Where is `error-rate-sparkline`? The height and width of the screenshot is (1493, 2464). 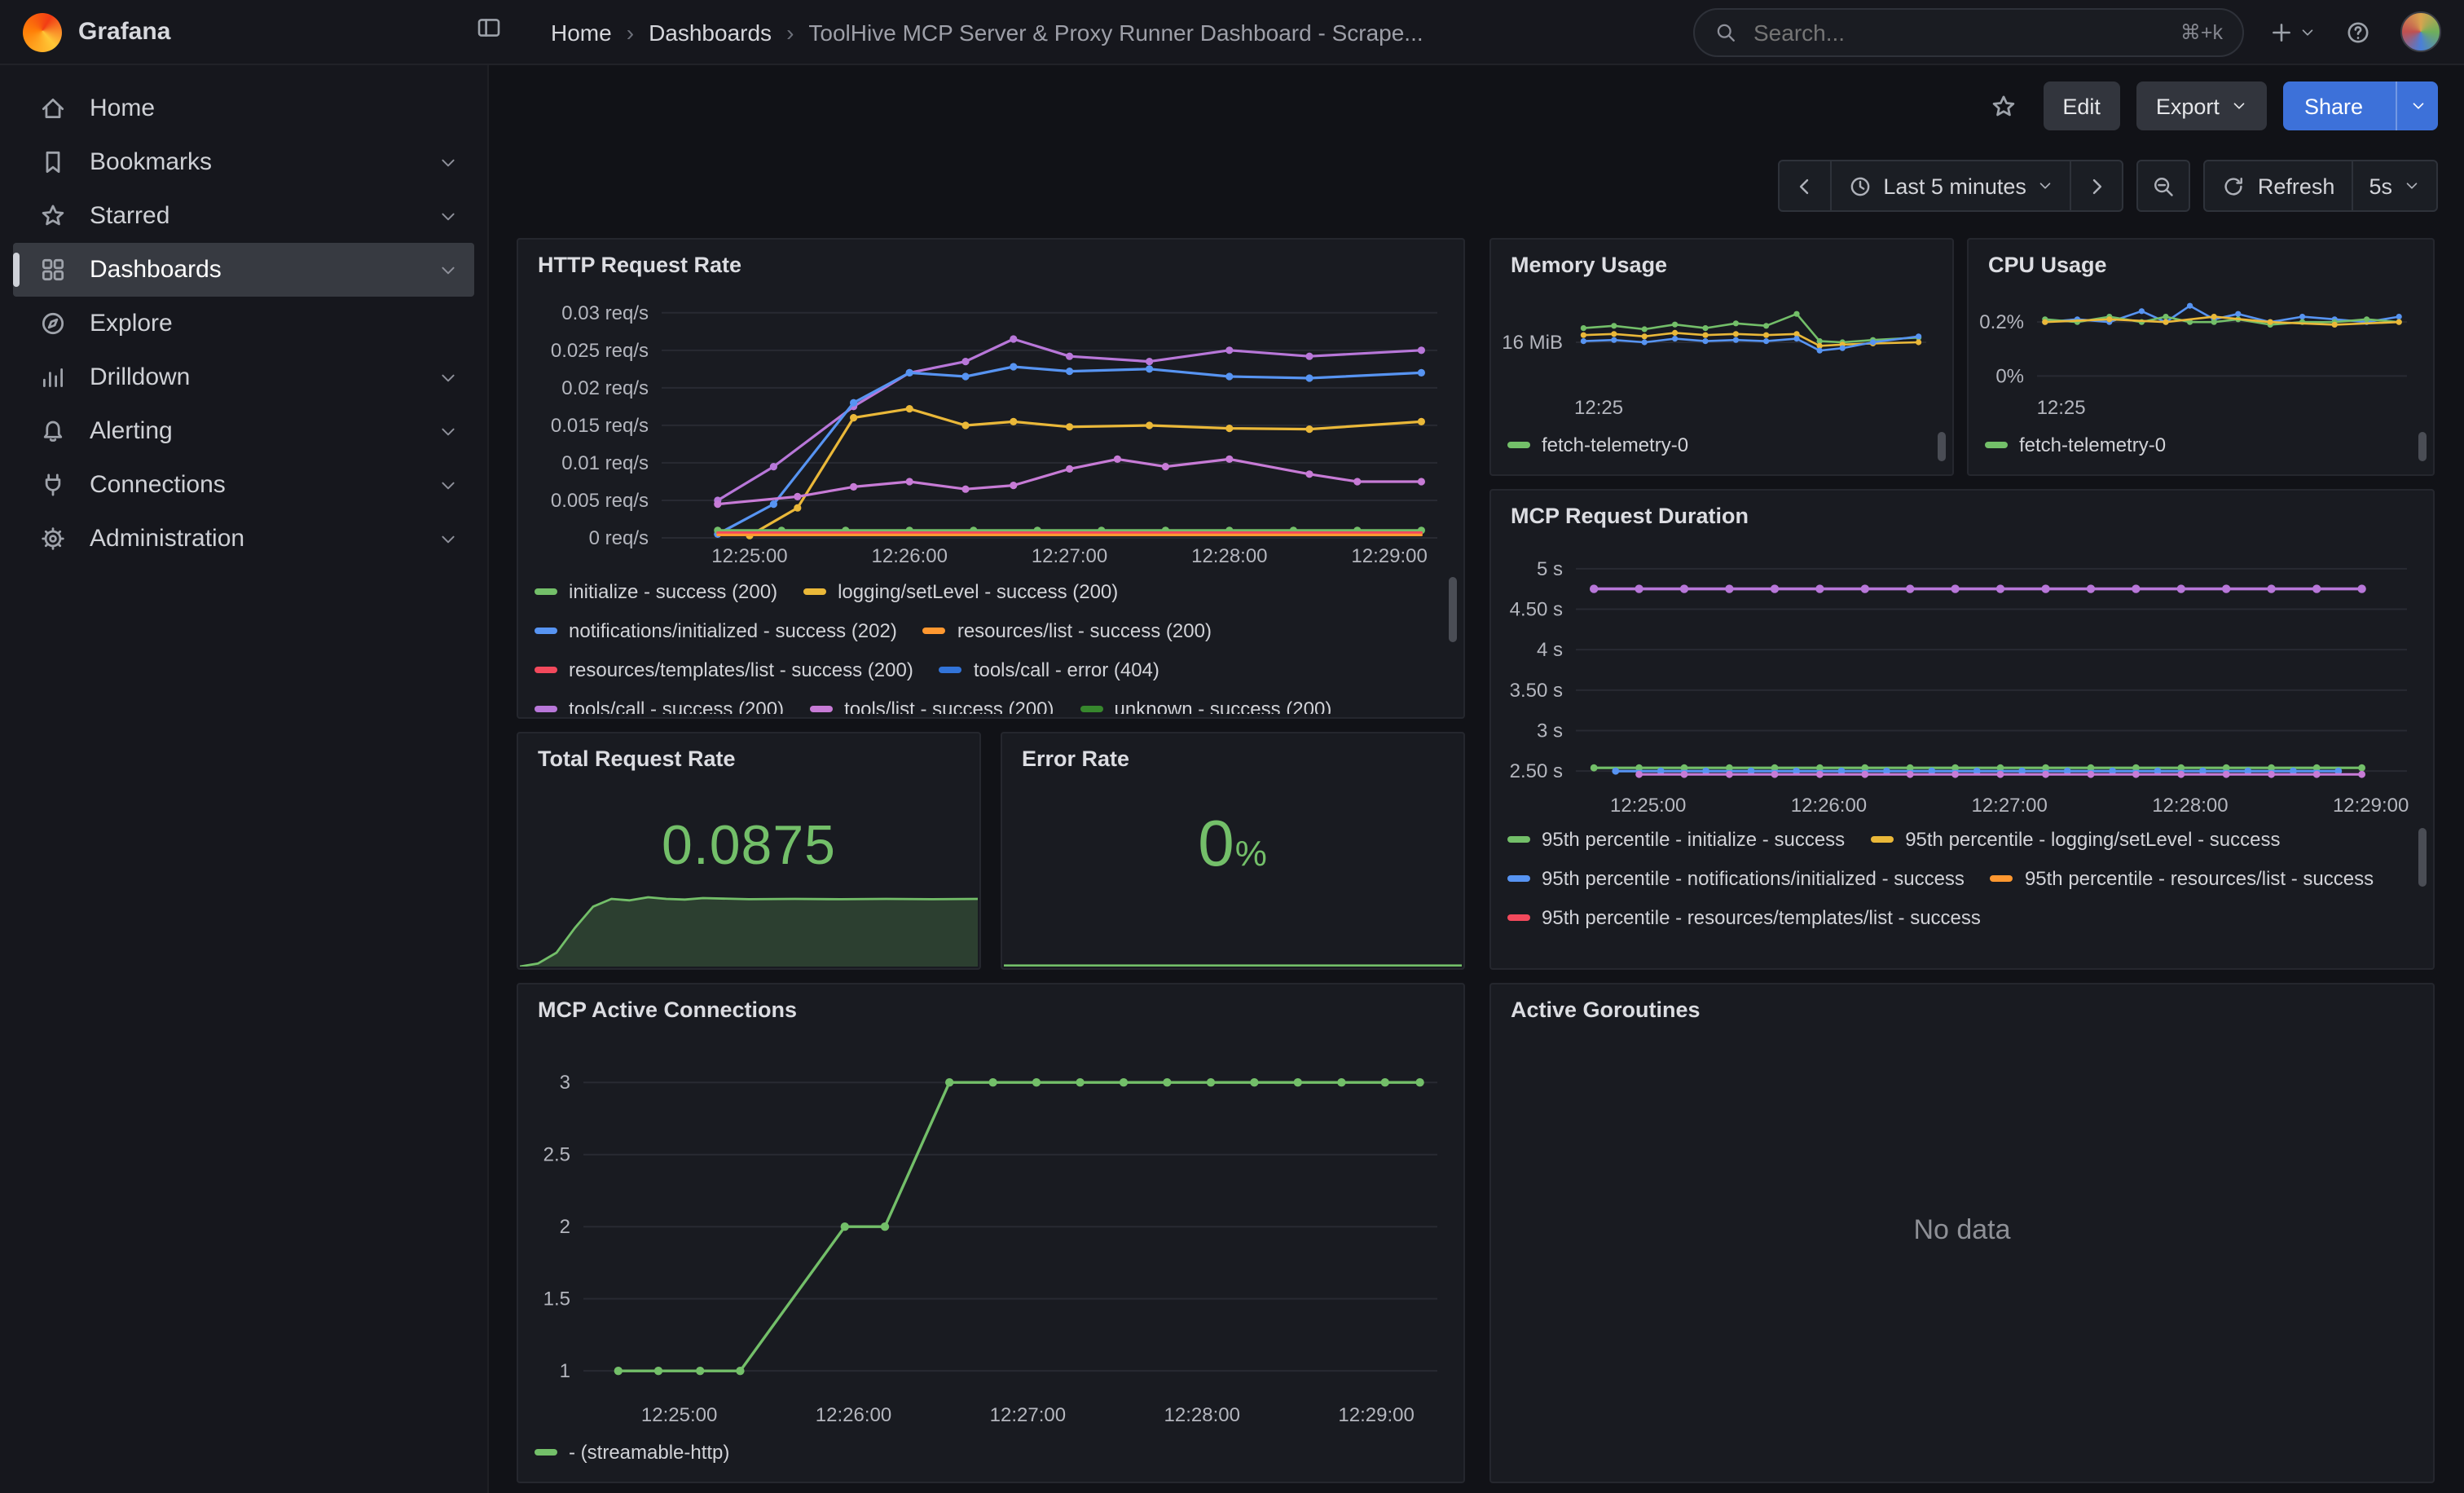
error-rate-sparkline is located at coordinates (1232, 953).